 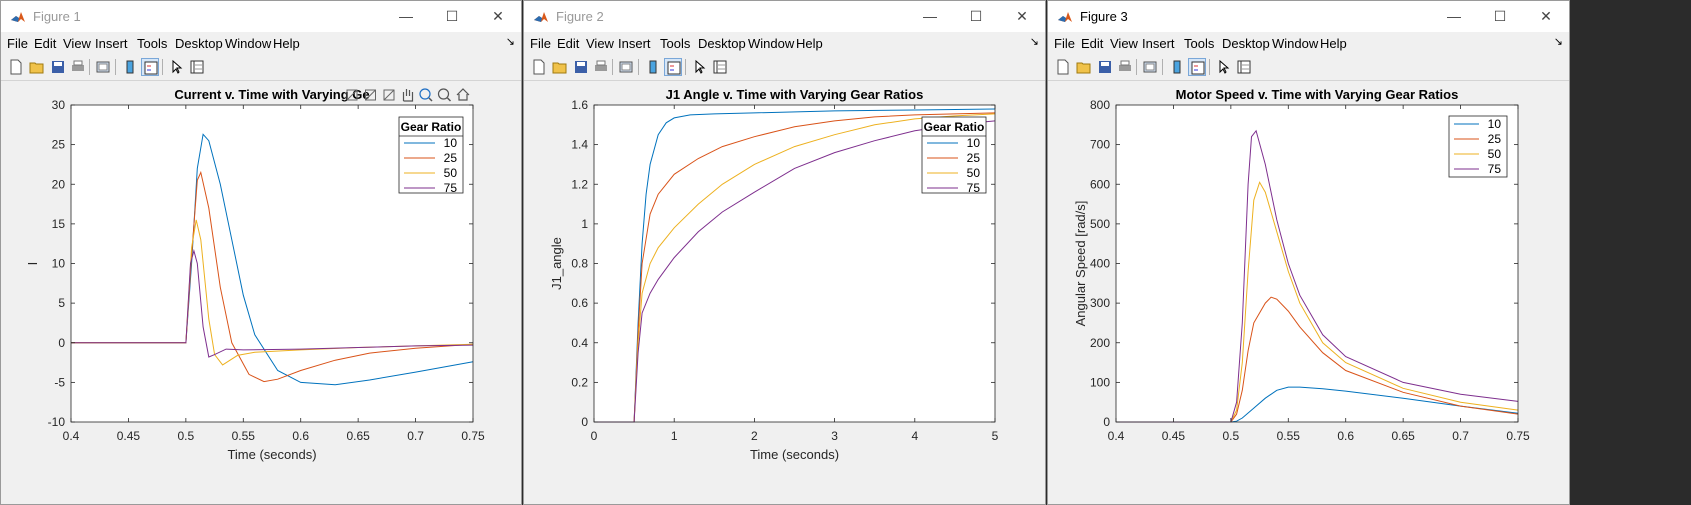 I want to click on title-bar: Figure 2 — ☐ ✕, so click(x=784, y=16).